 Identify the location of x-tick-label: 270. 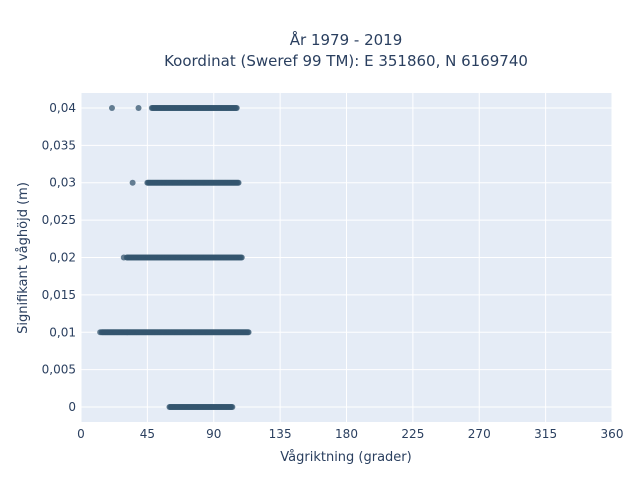
(479, 434).